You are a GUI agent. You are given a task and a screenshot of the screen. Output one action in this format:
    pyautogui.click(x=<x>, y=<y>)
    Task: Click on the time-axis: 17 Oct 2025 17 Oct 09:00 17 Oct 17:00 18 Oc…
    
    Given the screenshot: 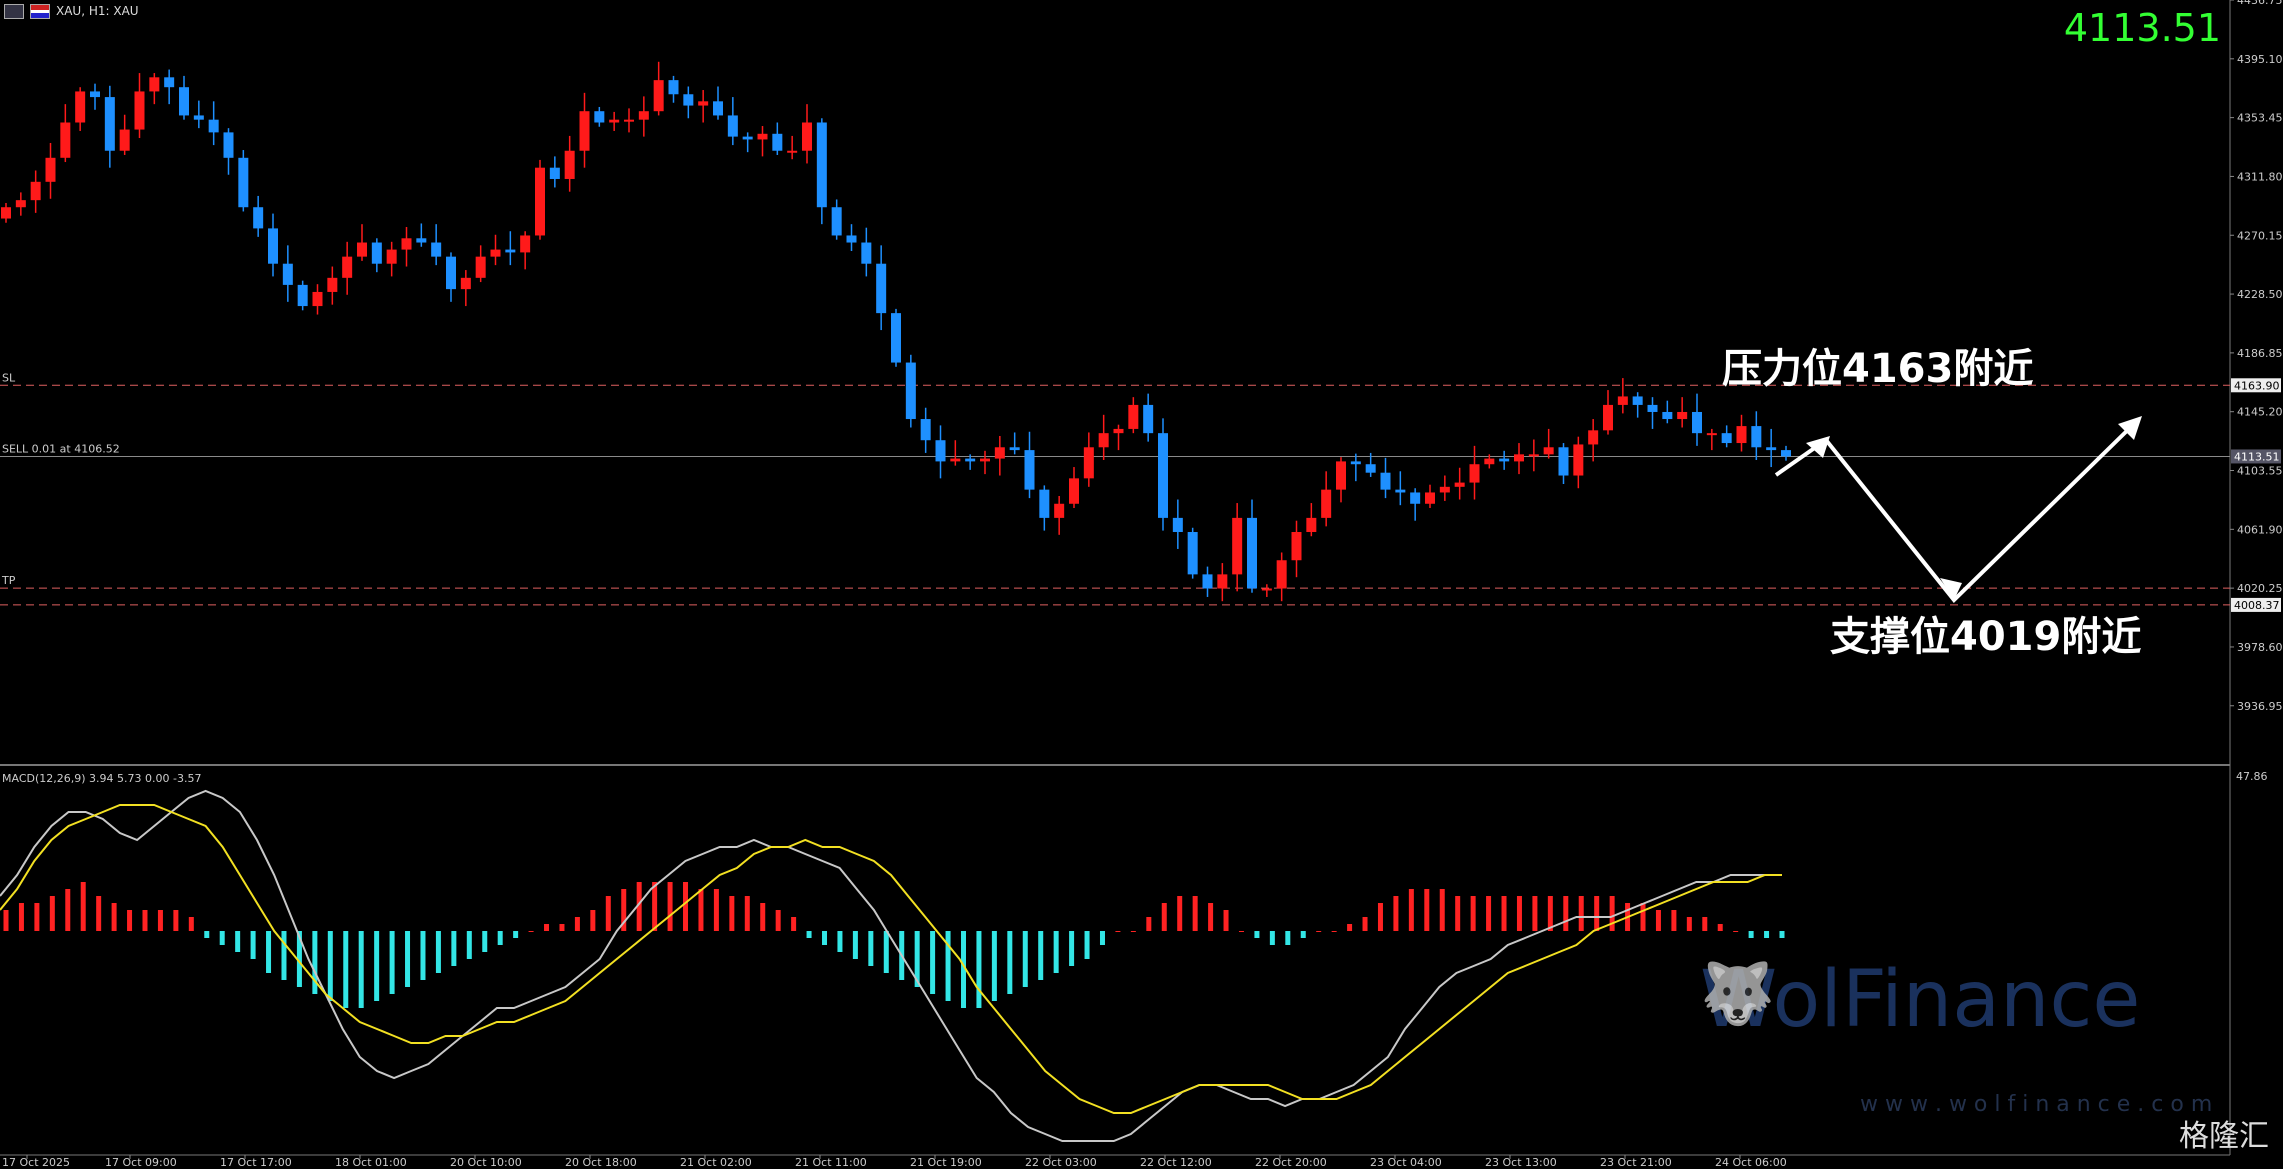 What is the action you would take?
    pyautogui.click(x=894, y=1162)
    